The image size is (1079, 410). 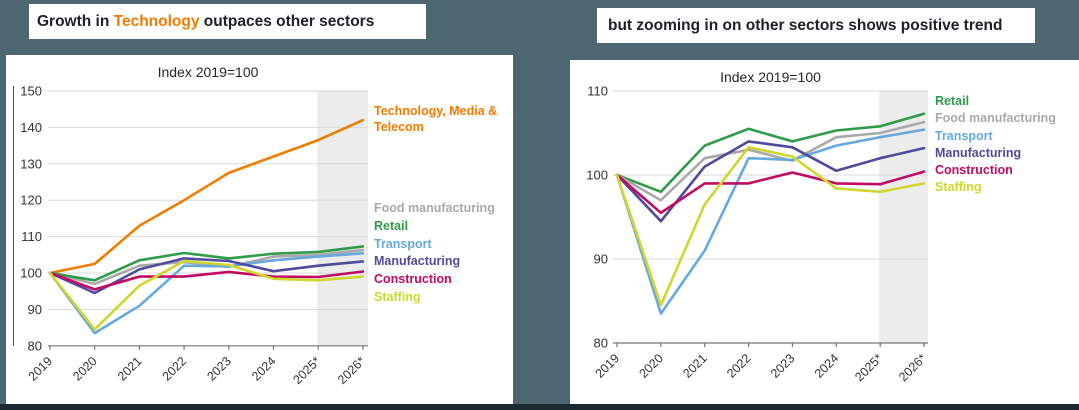 What do you see at coordinates (31, 91) in the screenshot?
I see `y-tick-label: 150` at bounding box center [31, 91].